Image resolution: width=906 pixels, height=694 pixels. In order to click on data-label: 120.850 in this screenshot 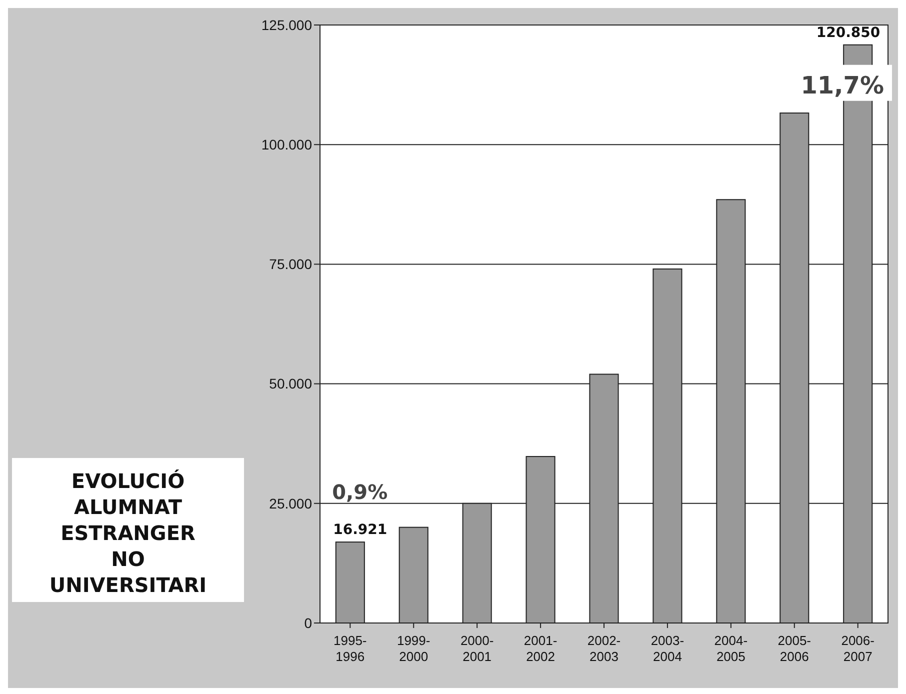, I will do `click(848, 32)`.